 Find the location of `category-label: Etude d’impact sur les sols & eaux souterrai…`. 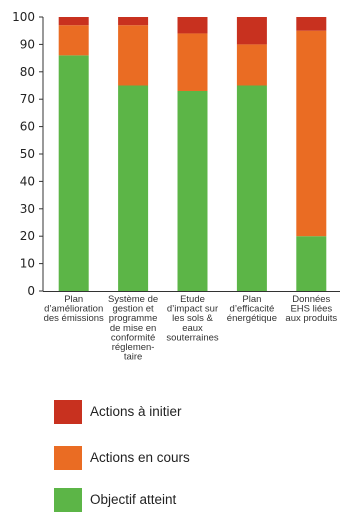

category-label: Etude d’impact sur les sols & eaux souterrai… is located at coordinates (192, 318).